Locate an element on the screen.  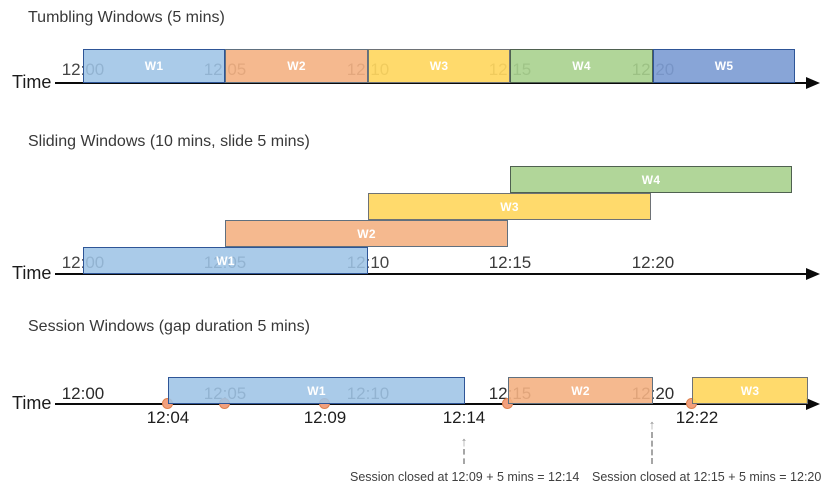
tumbling-time-axis is located at coordinates (431, 83).